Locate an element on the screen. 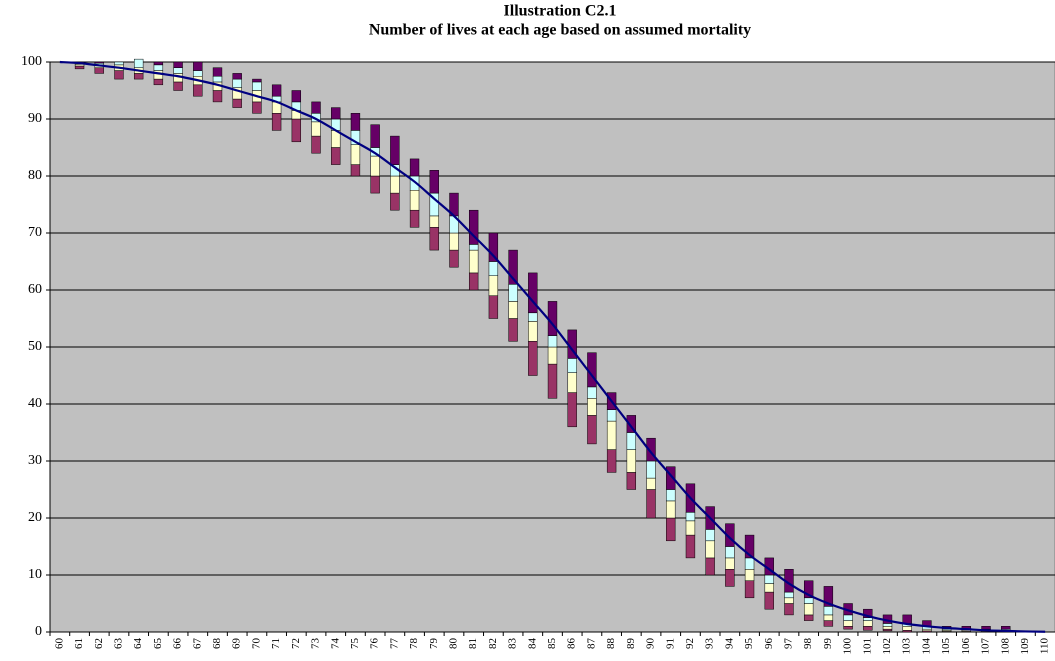 This screenshot has height=661, width=1055. x-tick-label: 91 is located at coordinates (670, 643).